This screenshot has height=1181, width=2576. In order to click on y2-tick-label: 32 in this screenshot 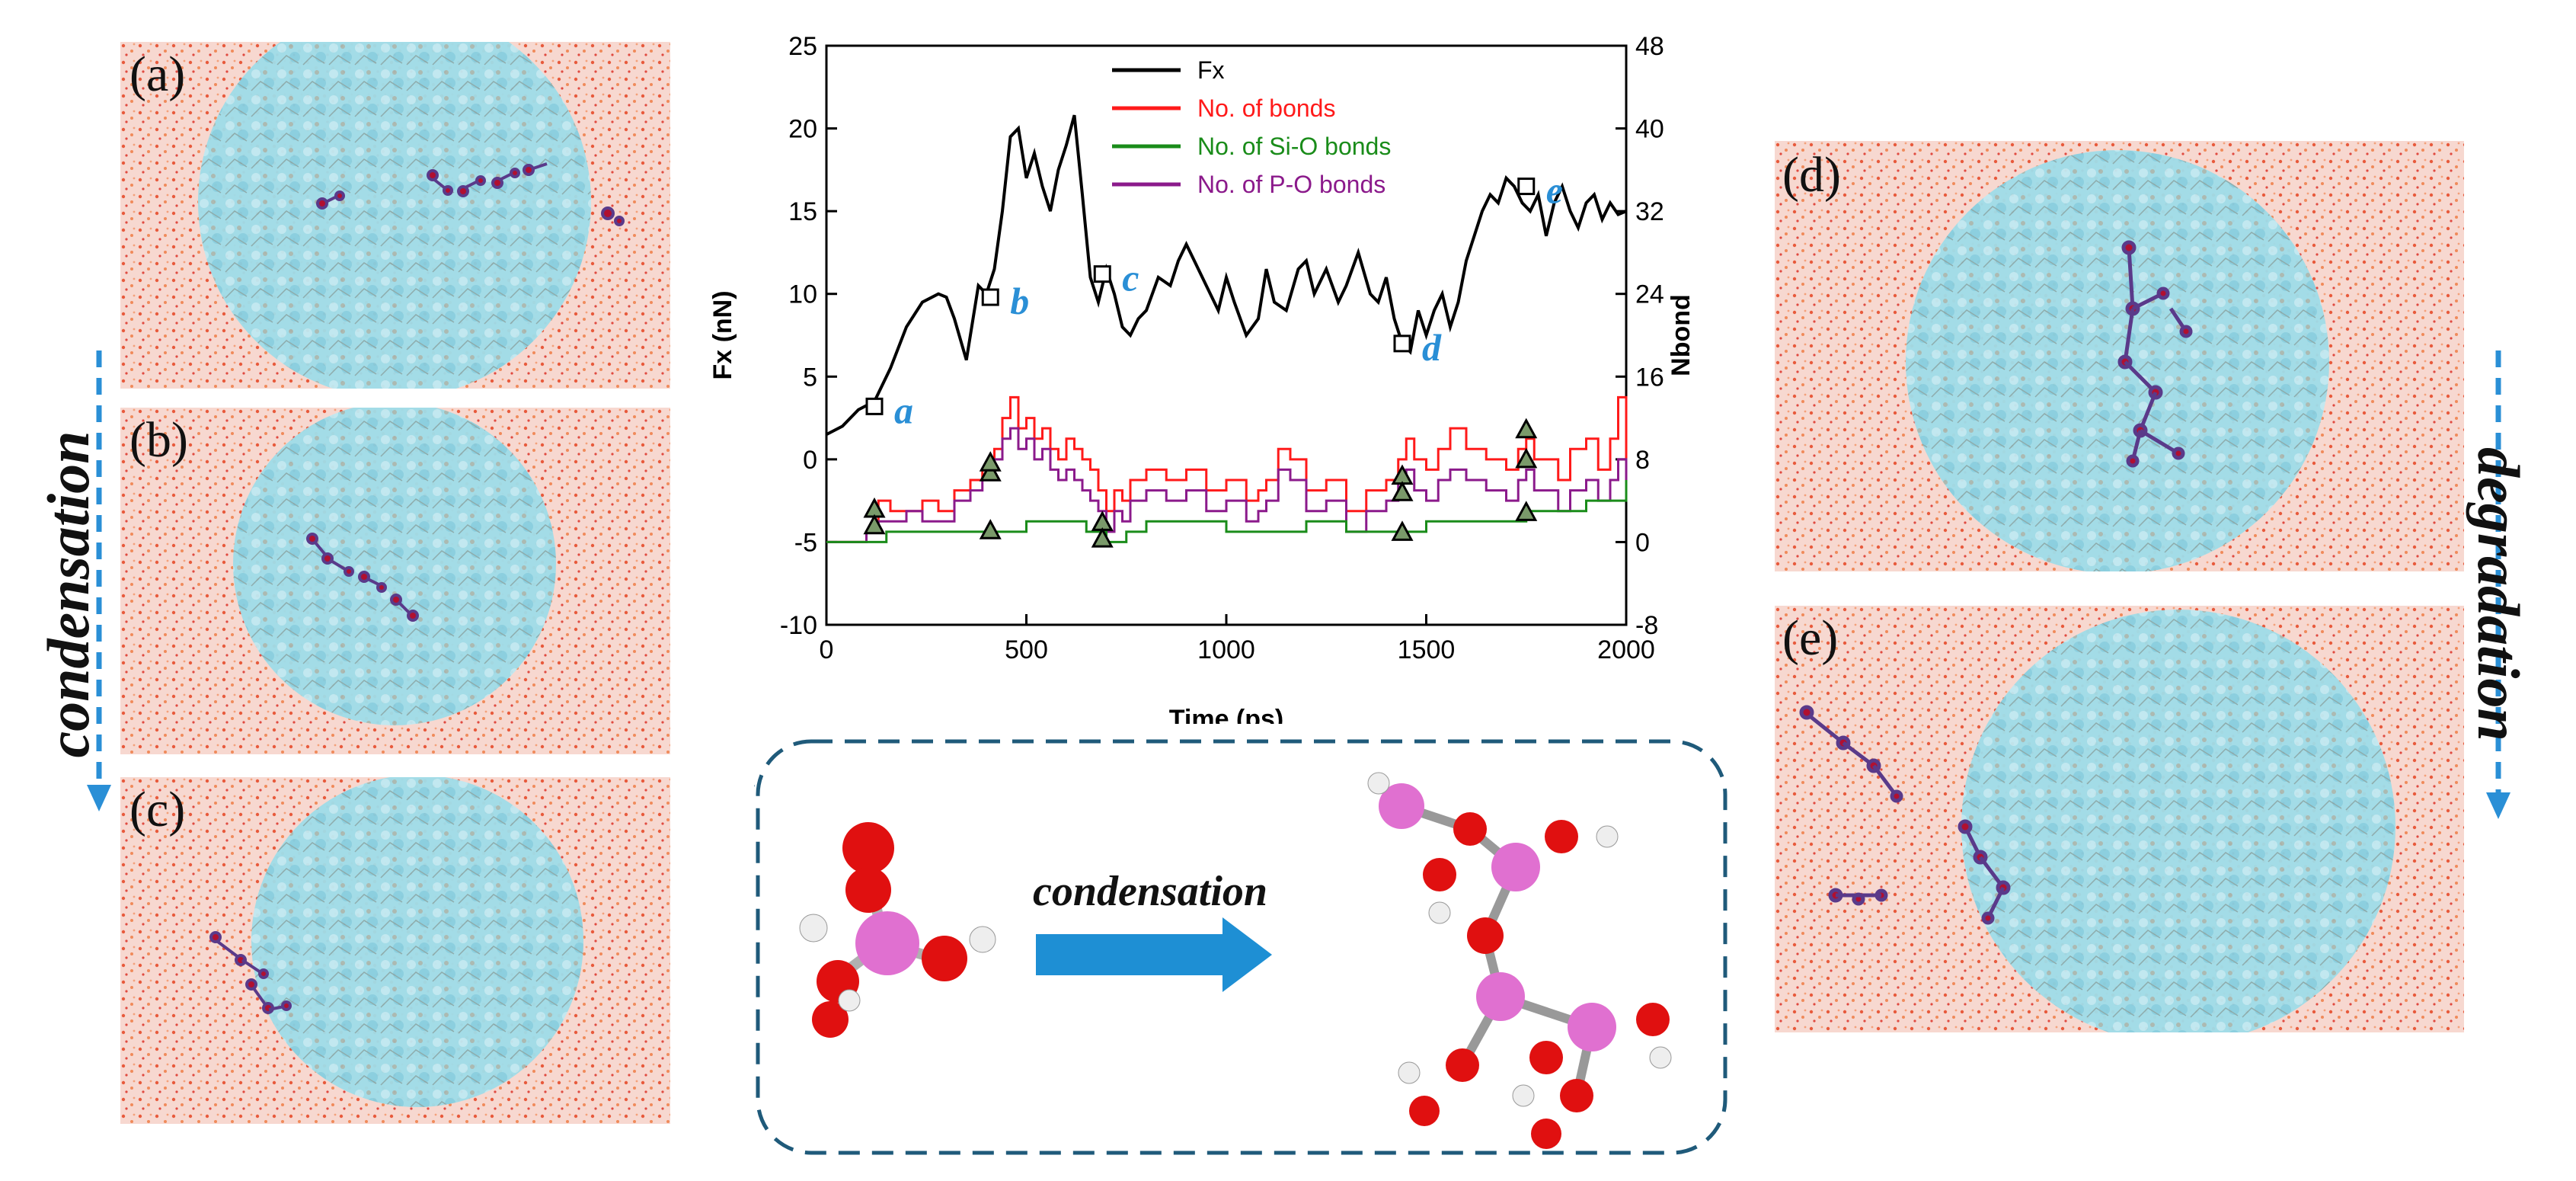, I will do `click(1649, 212)`.